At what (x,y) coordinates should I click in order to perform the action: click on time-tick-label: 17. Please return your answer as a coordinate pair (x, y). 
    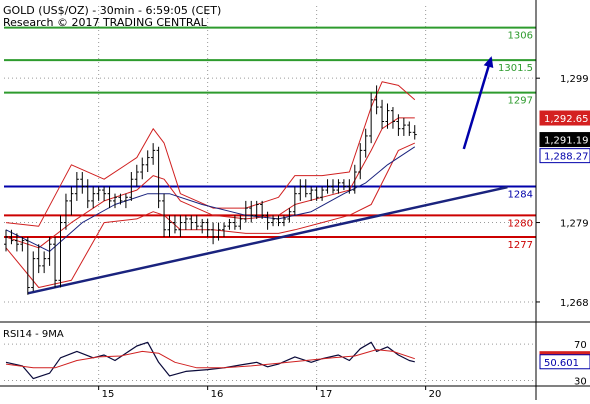
    Looking at the image, I should click on (326, 394).